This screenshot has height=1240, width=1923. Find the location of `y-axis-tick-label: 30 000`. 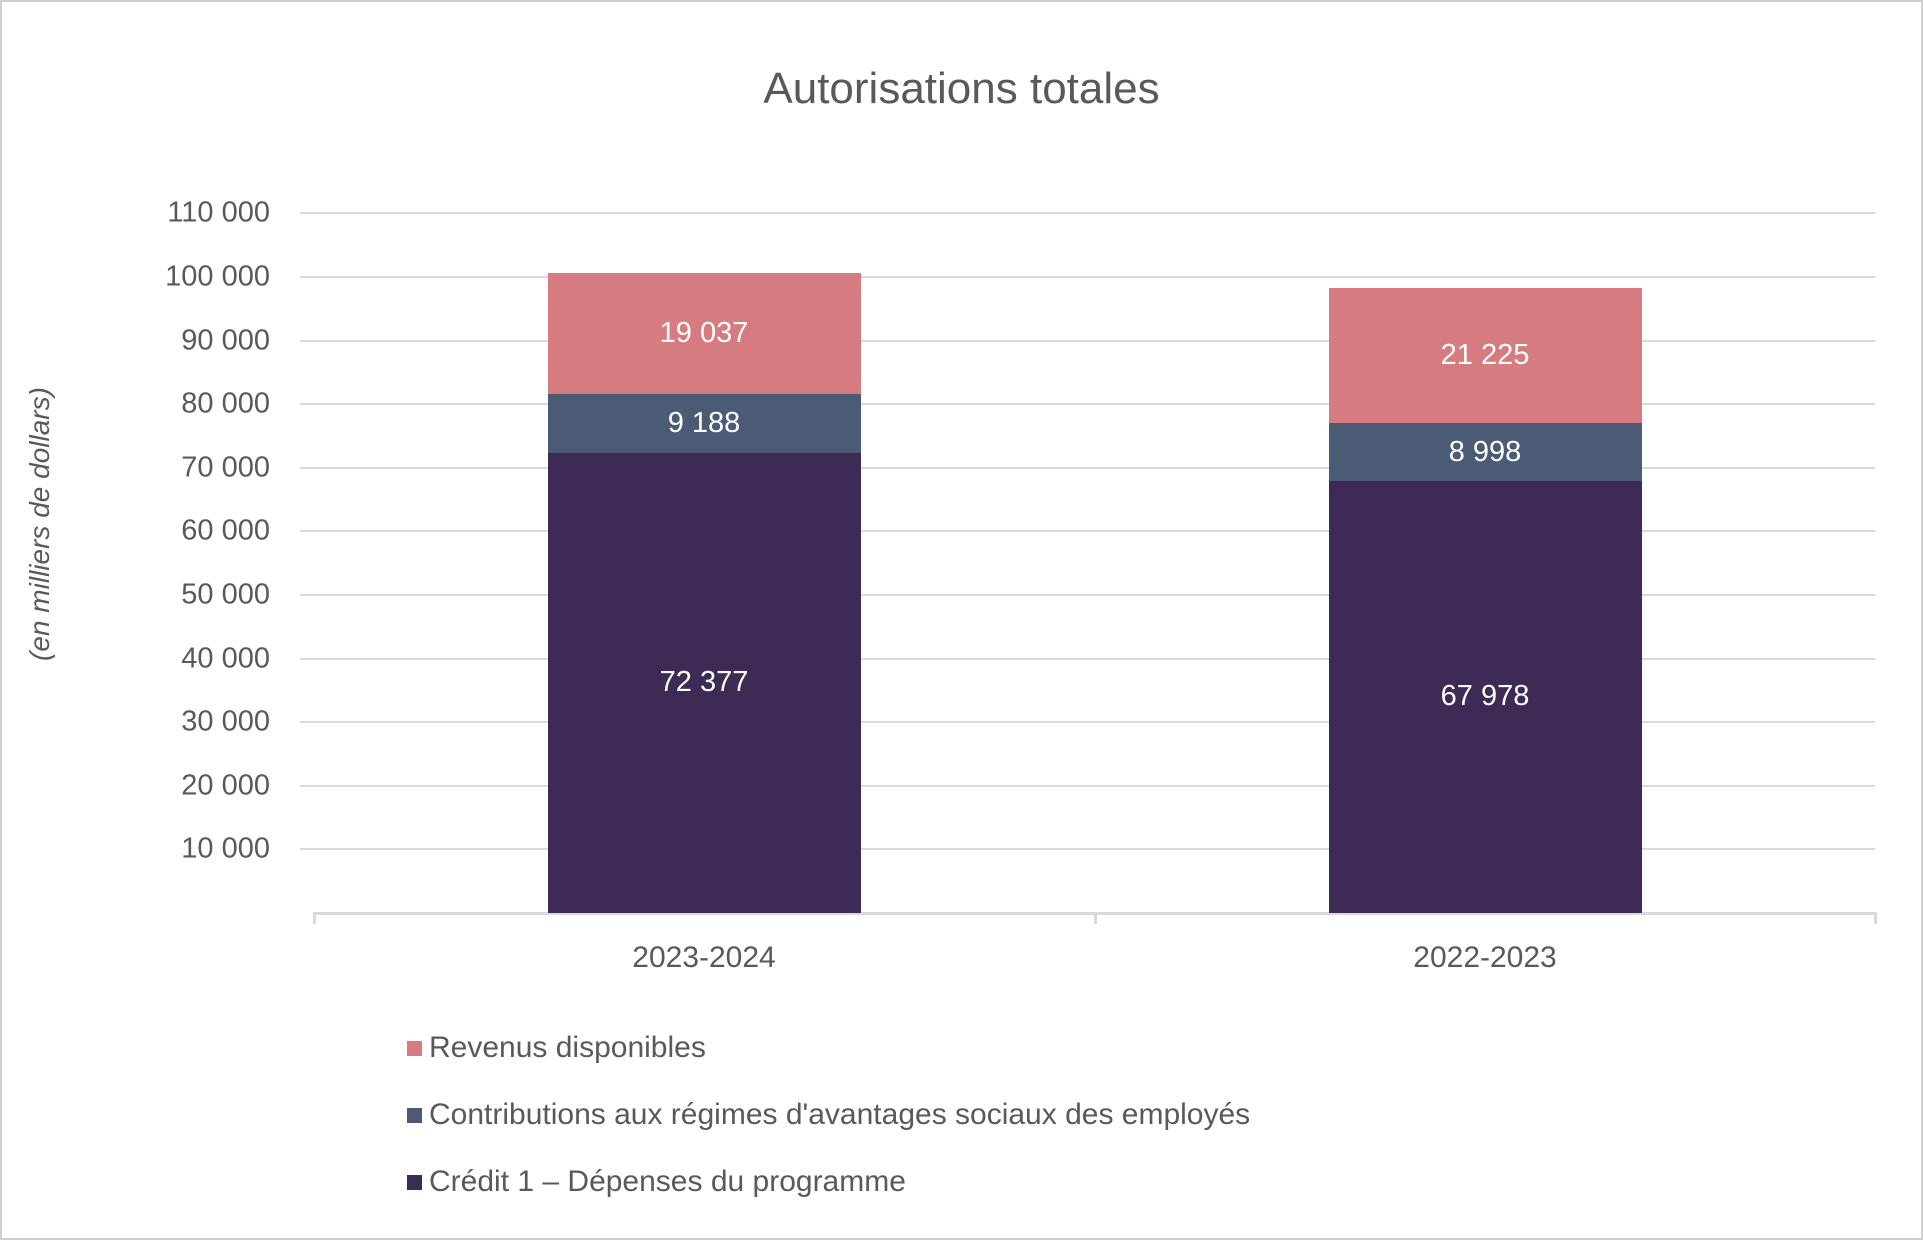

y-axis-tick-label: 30 000 is located at coordinates (225, 721).